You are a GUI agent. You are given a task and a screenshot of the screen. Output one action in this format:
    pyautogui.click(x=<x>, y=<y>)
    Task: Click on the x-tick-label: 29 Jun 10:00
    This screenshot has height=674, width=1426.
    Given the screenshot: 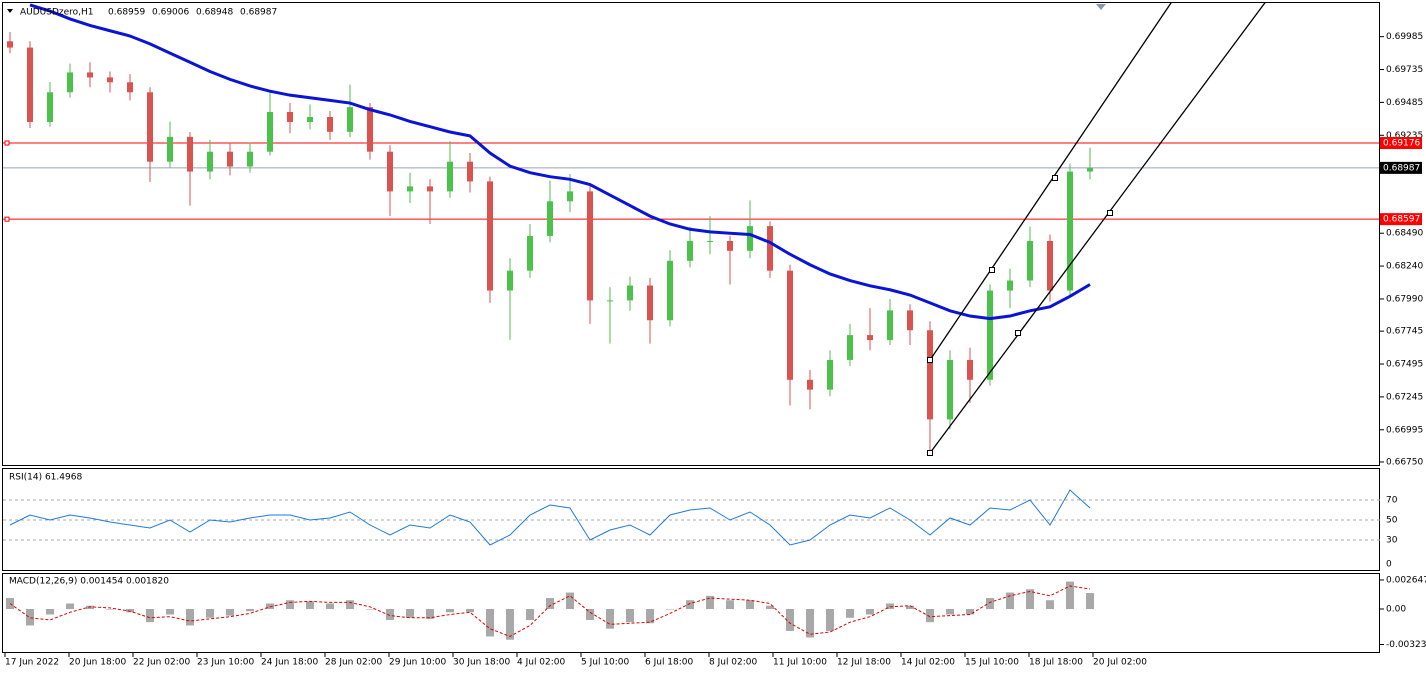 What is the action you would take?
    pyautogui.click(x=417, y=663)
    